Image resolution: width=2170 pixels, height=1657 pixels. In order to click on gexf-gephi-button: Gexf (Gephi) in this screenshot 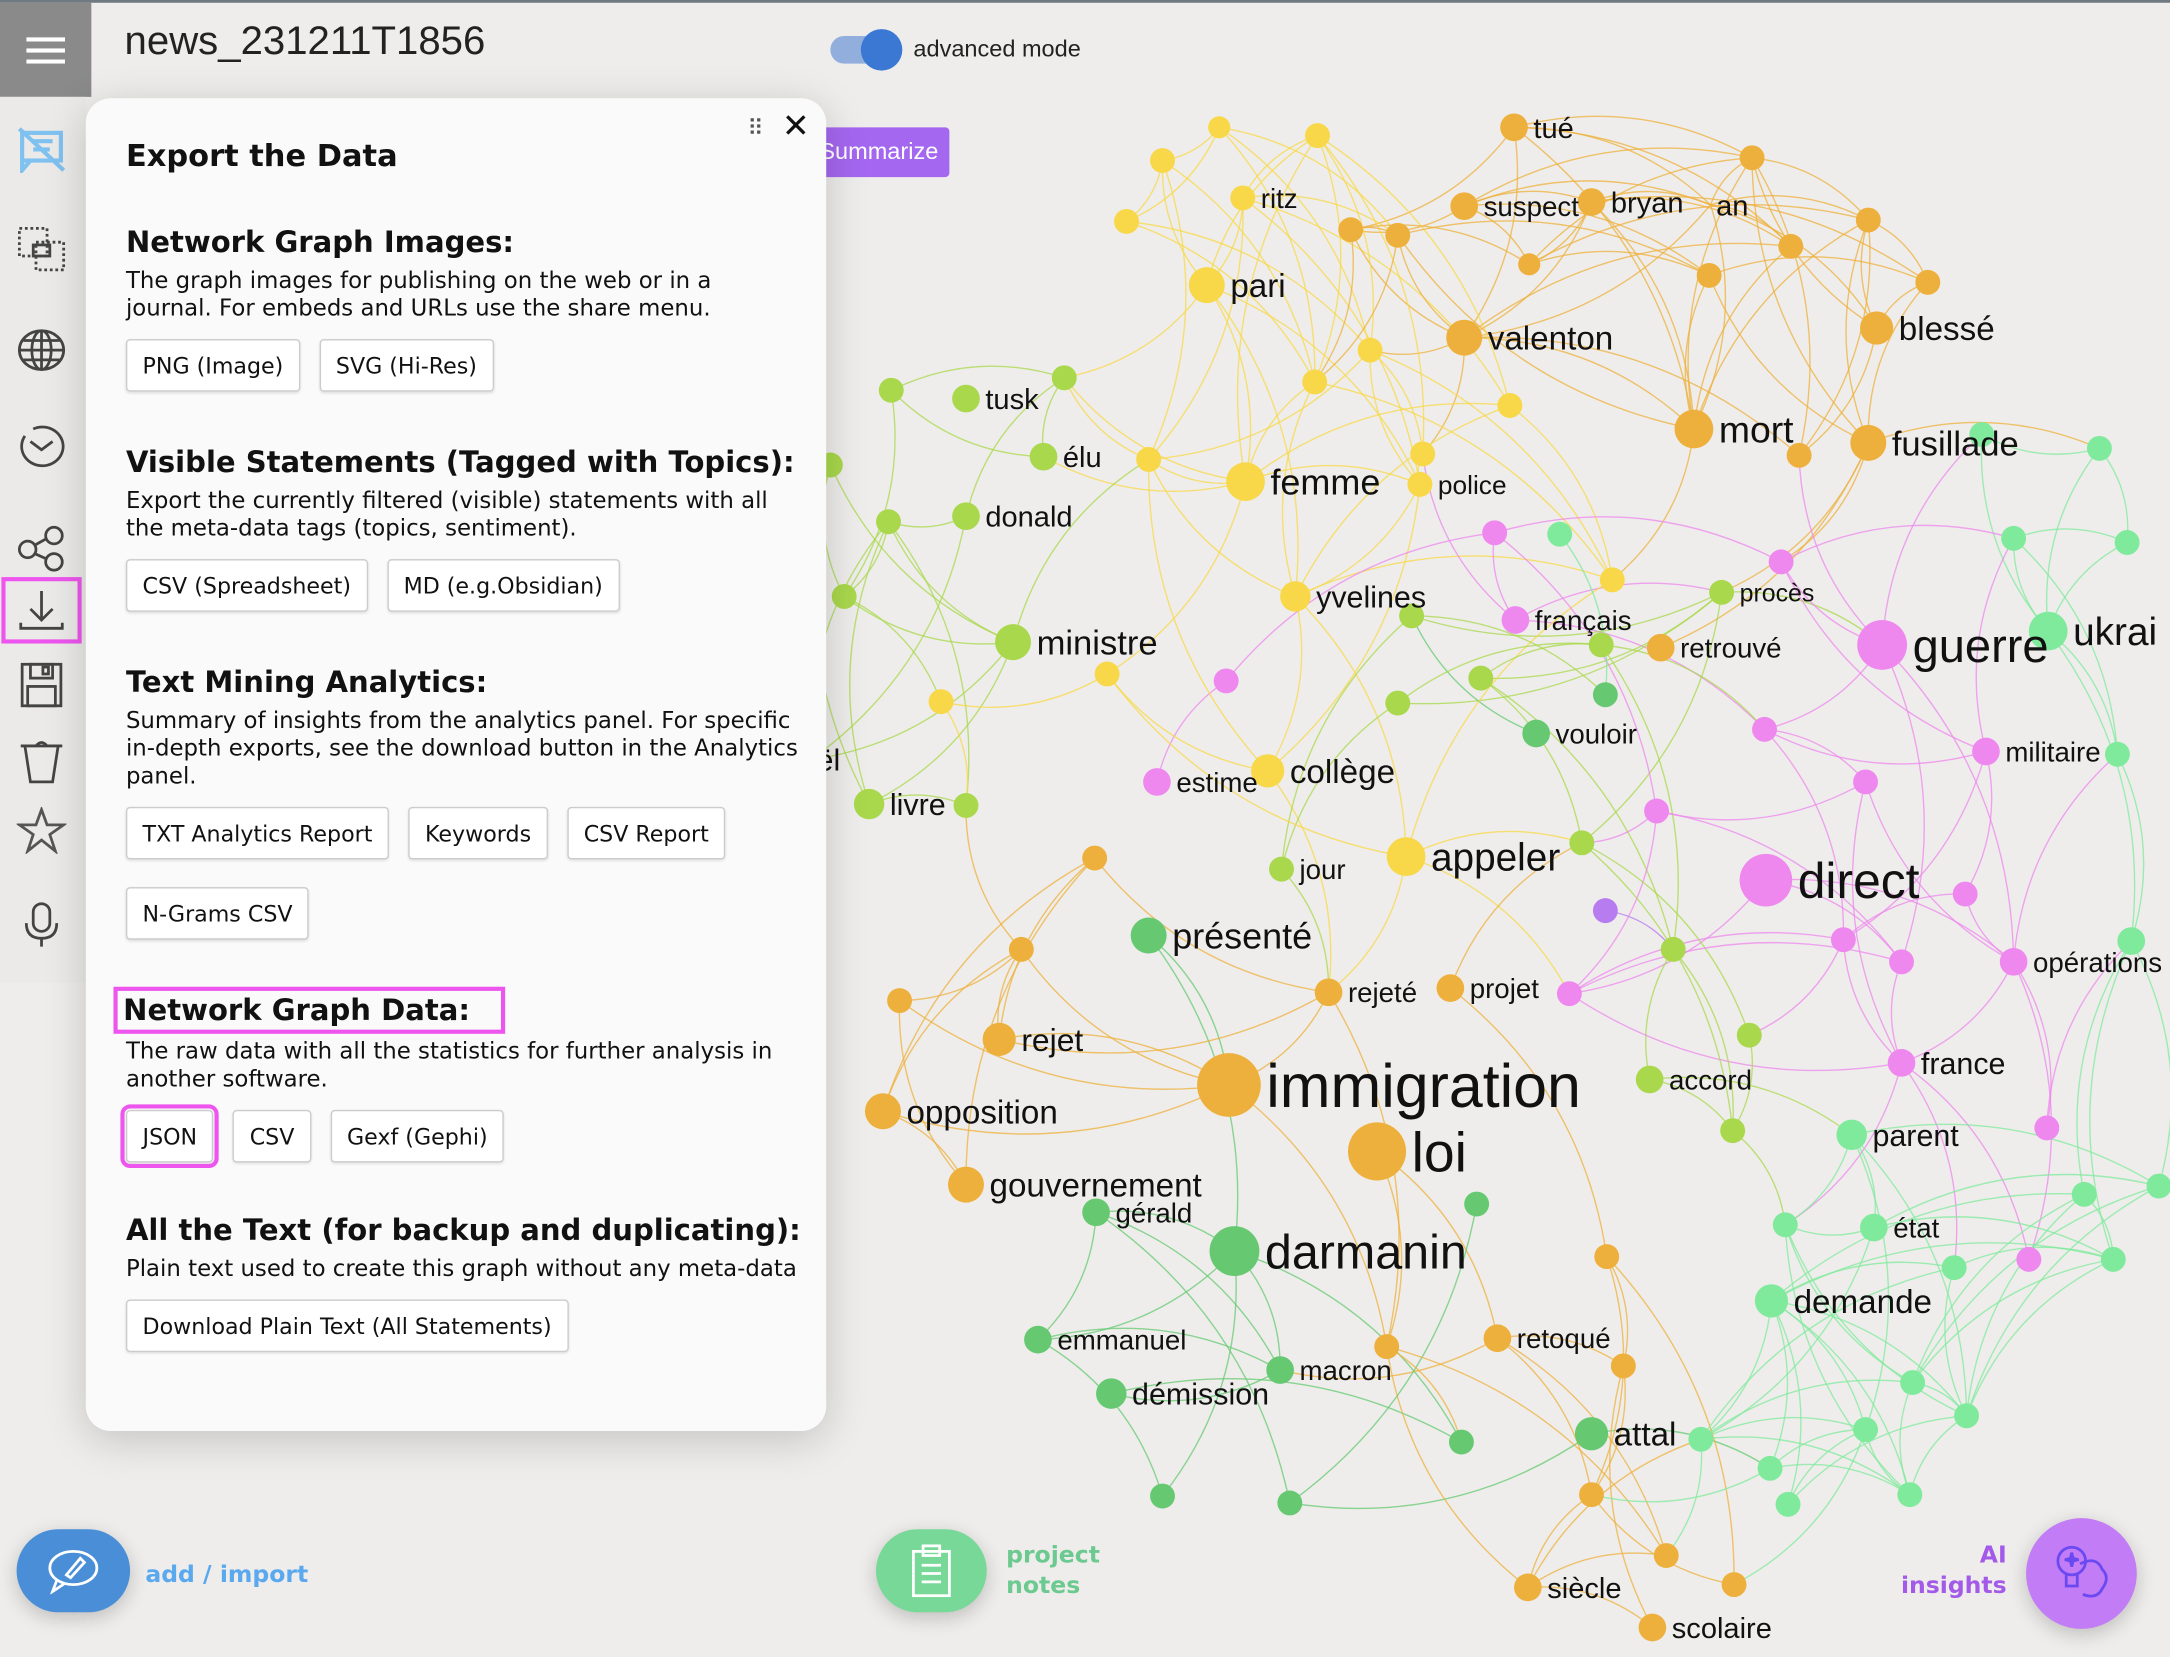, I will do `click(417, 1136)`.